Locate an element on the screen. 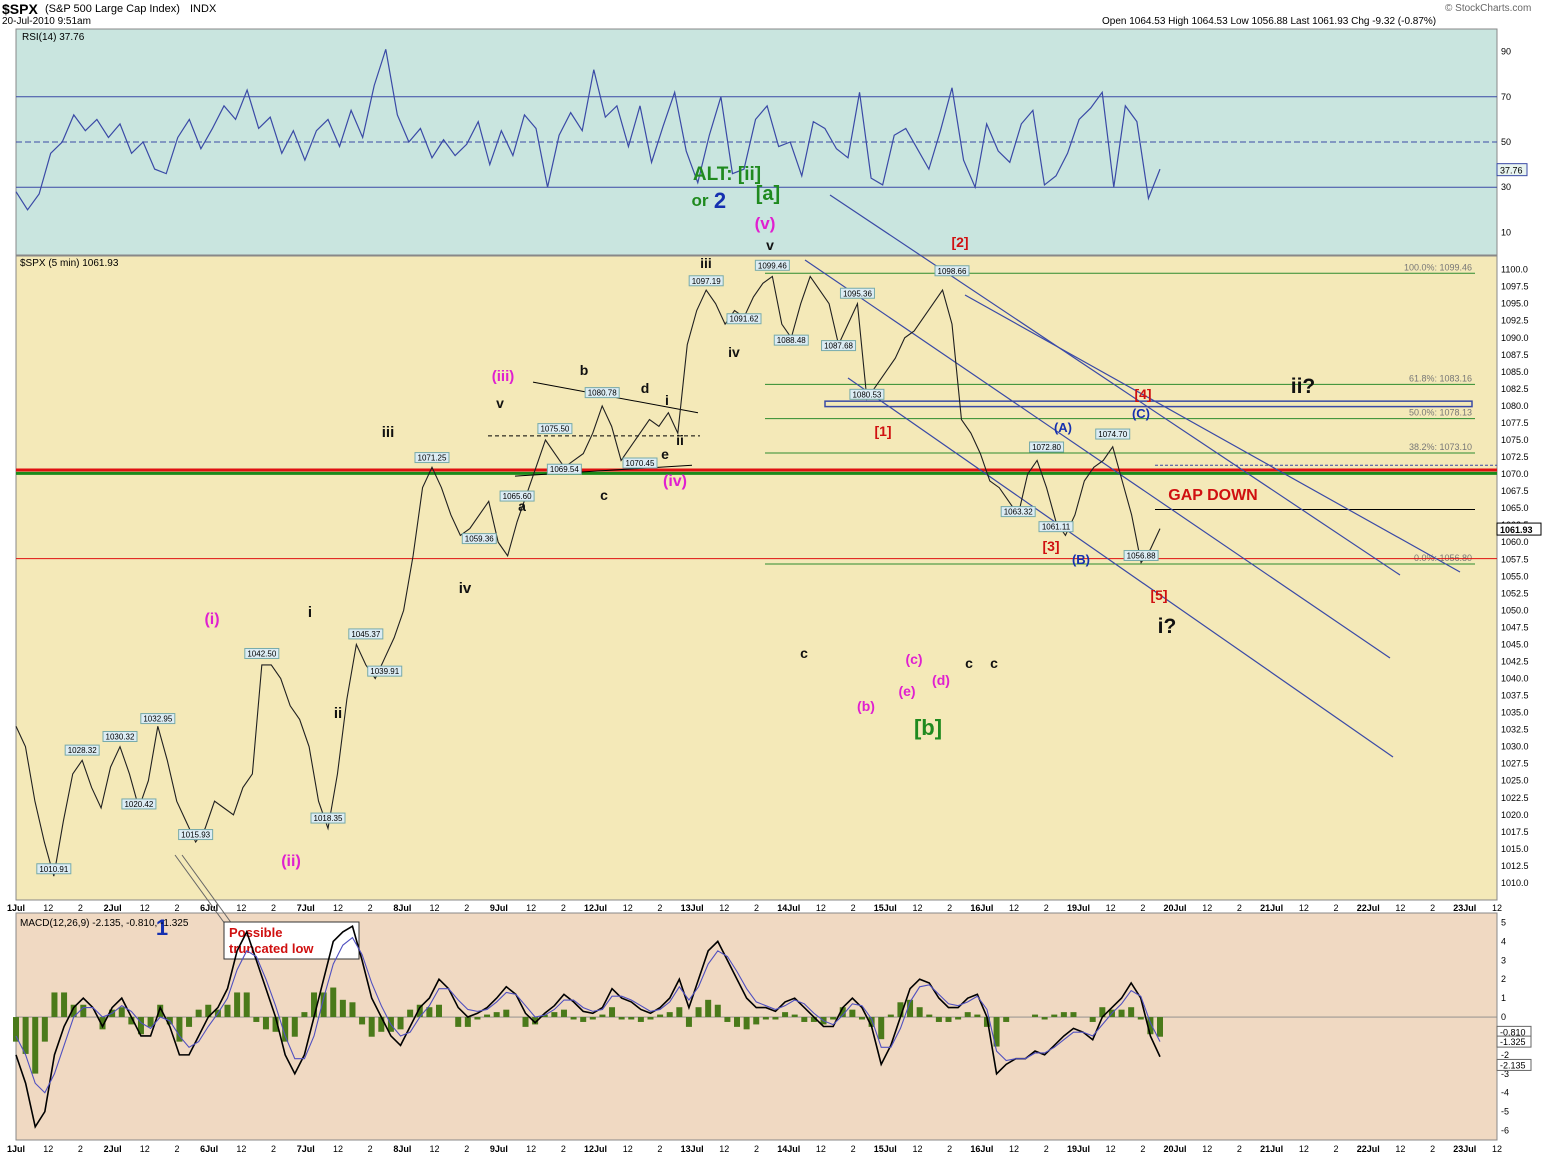  wave-label: (v) is located at coordinates (765, 223).